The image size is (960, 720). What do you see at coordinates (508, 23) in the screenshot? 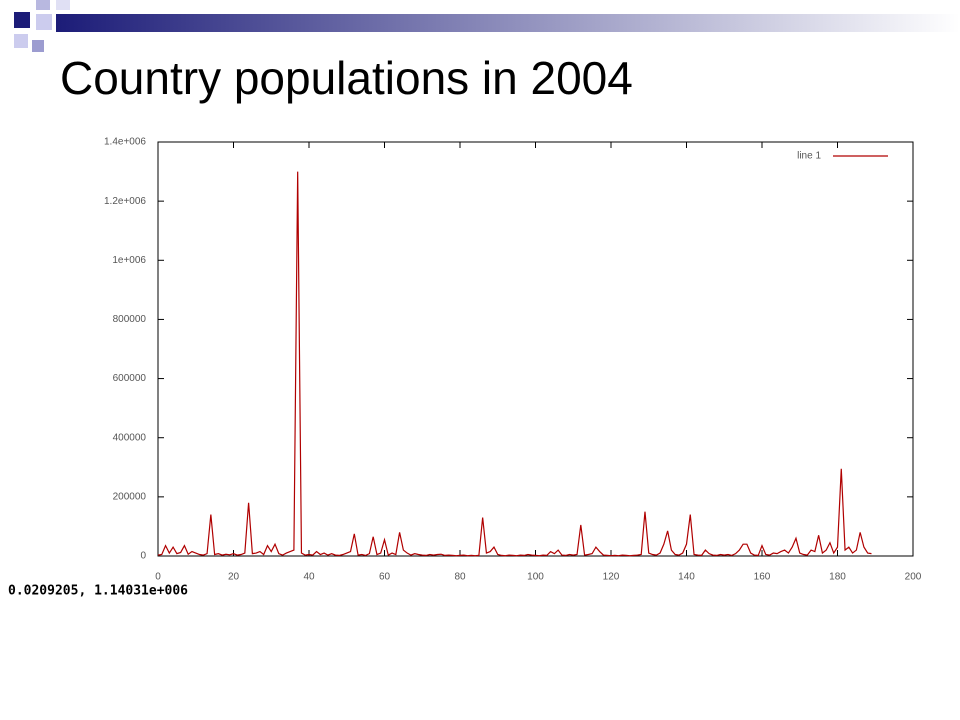
I see `header-bar` at bounding box center [508, 23].